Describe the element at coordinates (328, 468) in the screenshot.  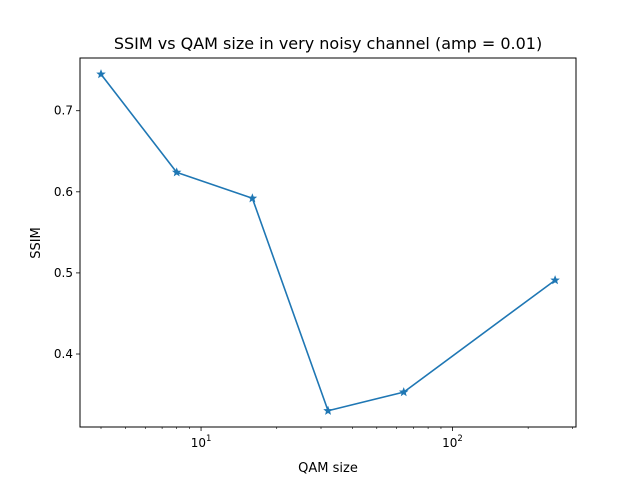
I see `x-axis-label: QAM size` at that location.